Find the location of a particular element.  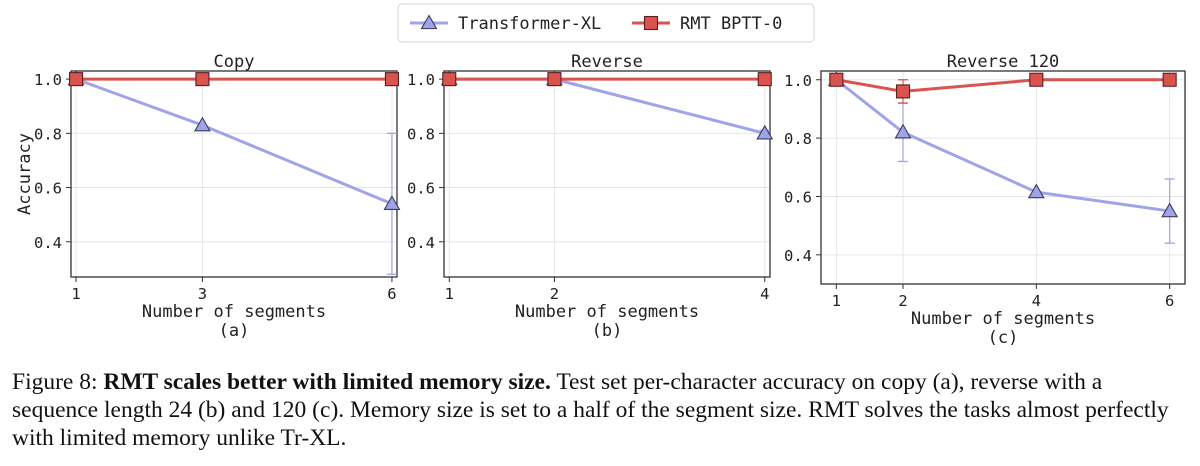

y-axis-label: Accuracy is located at coordinates (25, 174).